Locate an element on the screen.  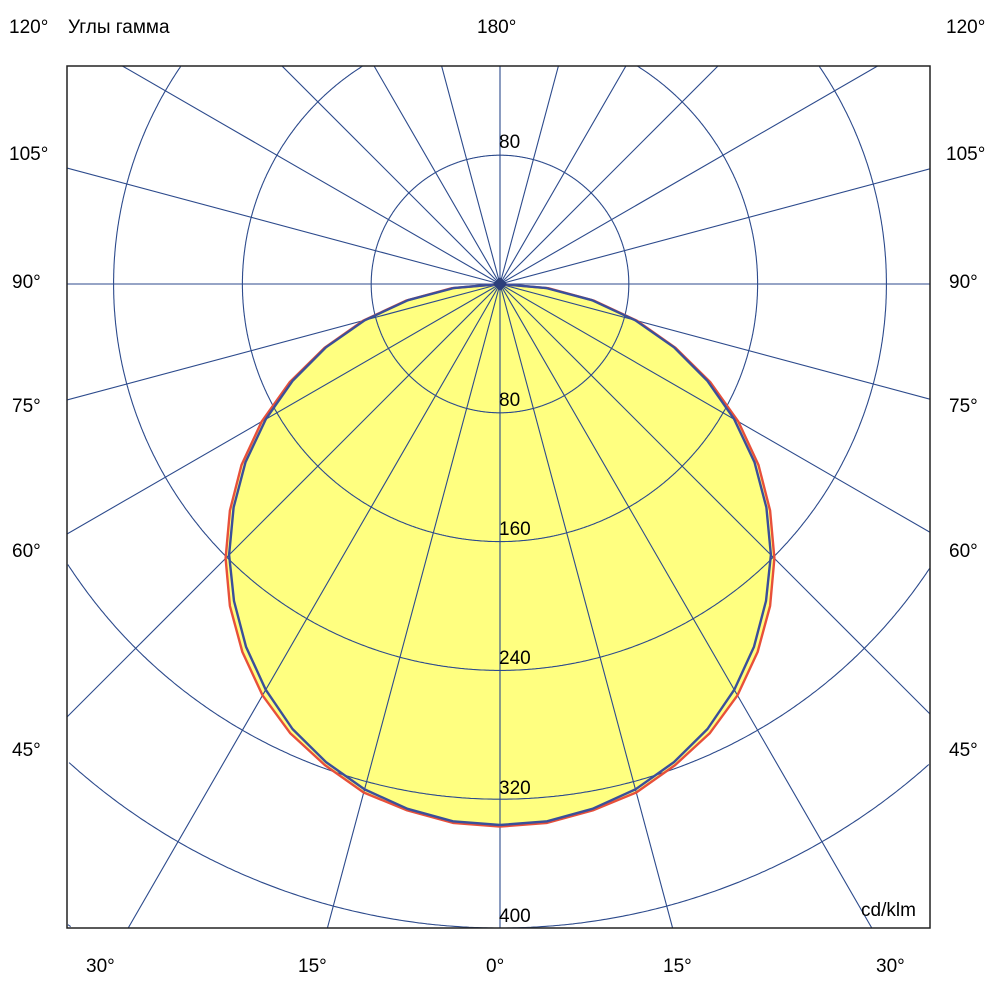
angle-label-right-105: 105° is located at coordinates (966, 154).